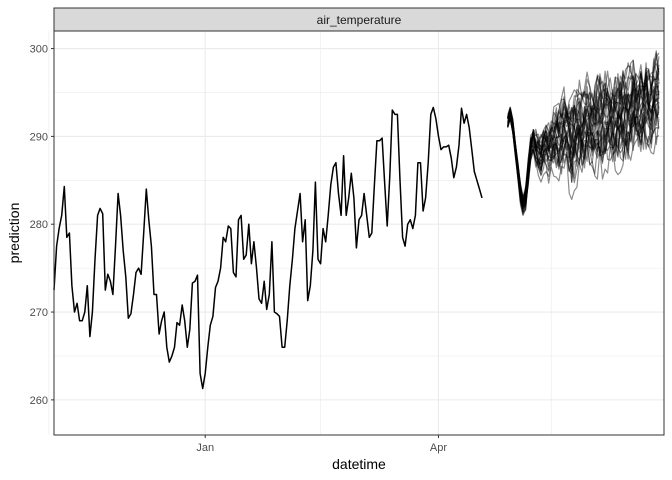 The image size is (672, 480). I want to click on ensemble-forecasts, so click(583, 133).